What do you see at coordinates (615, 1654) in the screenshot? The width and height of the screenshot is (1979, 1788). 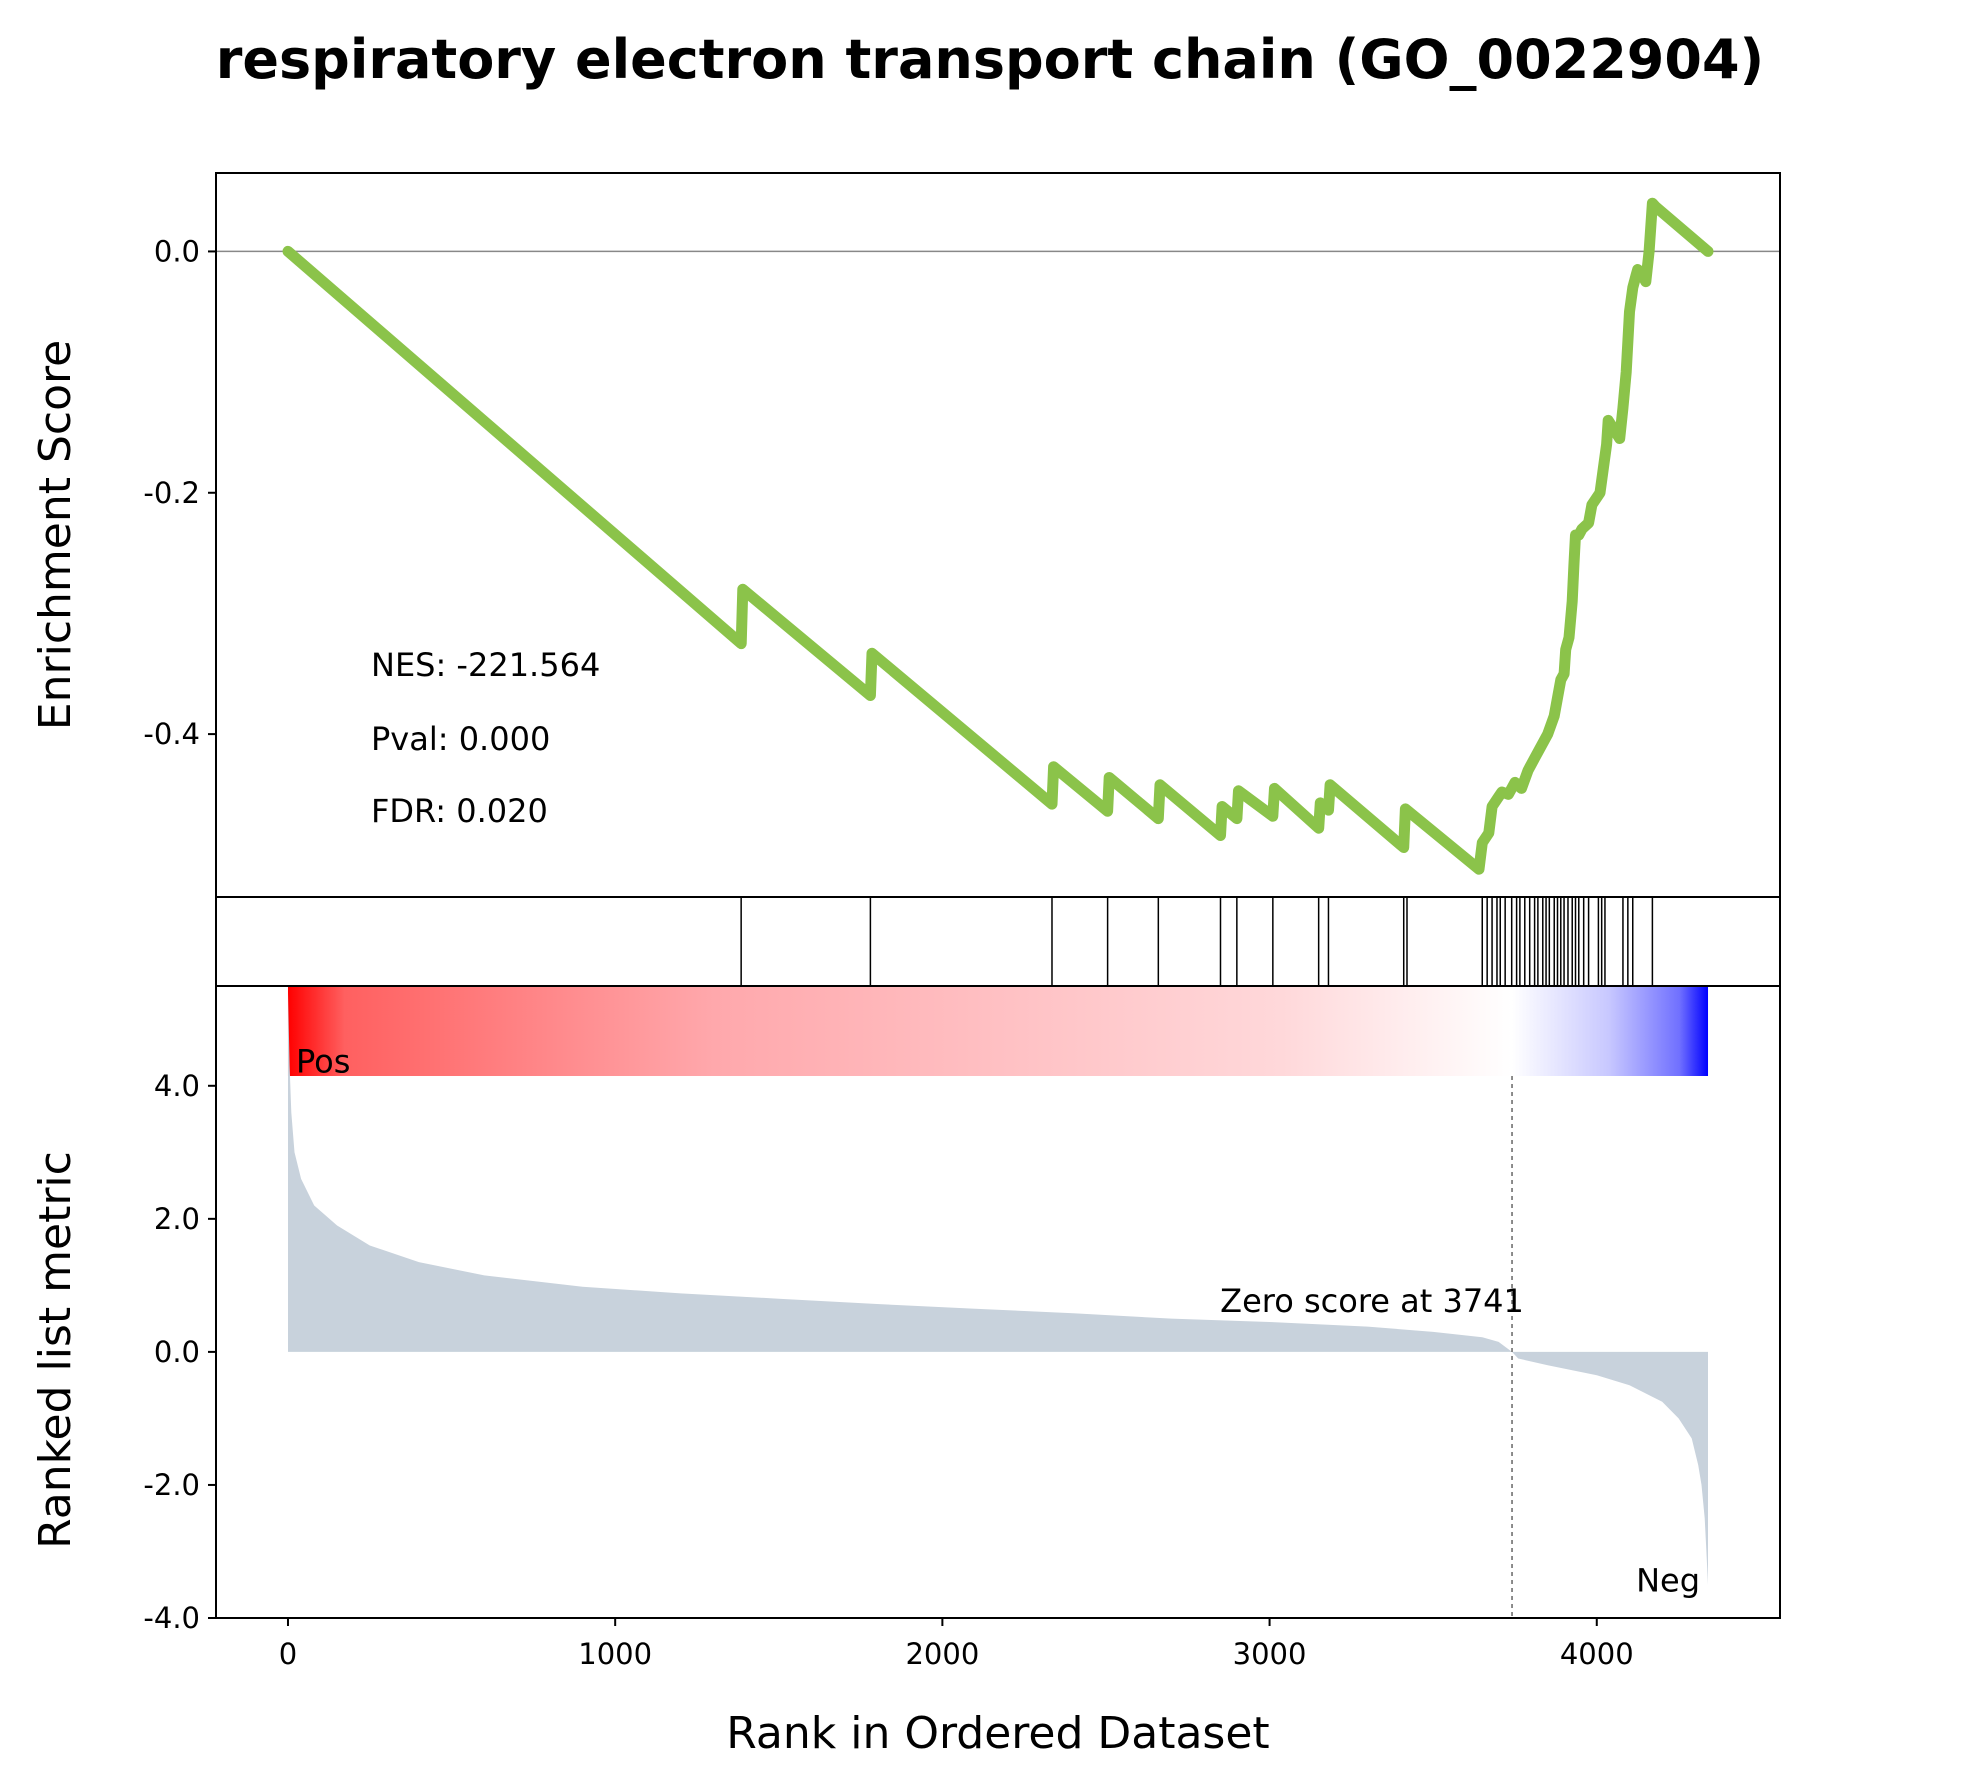 I see `x-tick-label: 1000` at bounding box center [615, 1654].